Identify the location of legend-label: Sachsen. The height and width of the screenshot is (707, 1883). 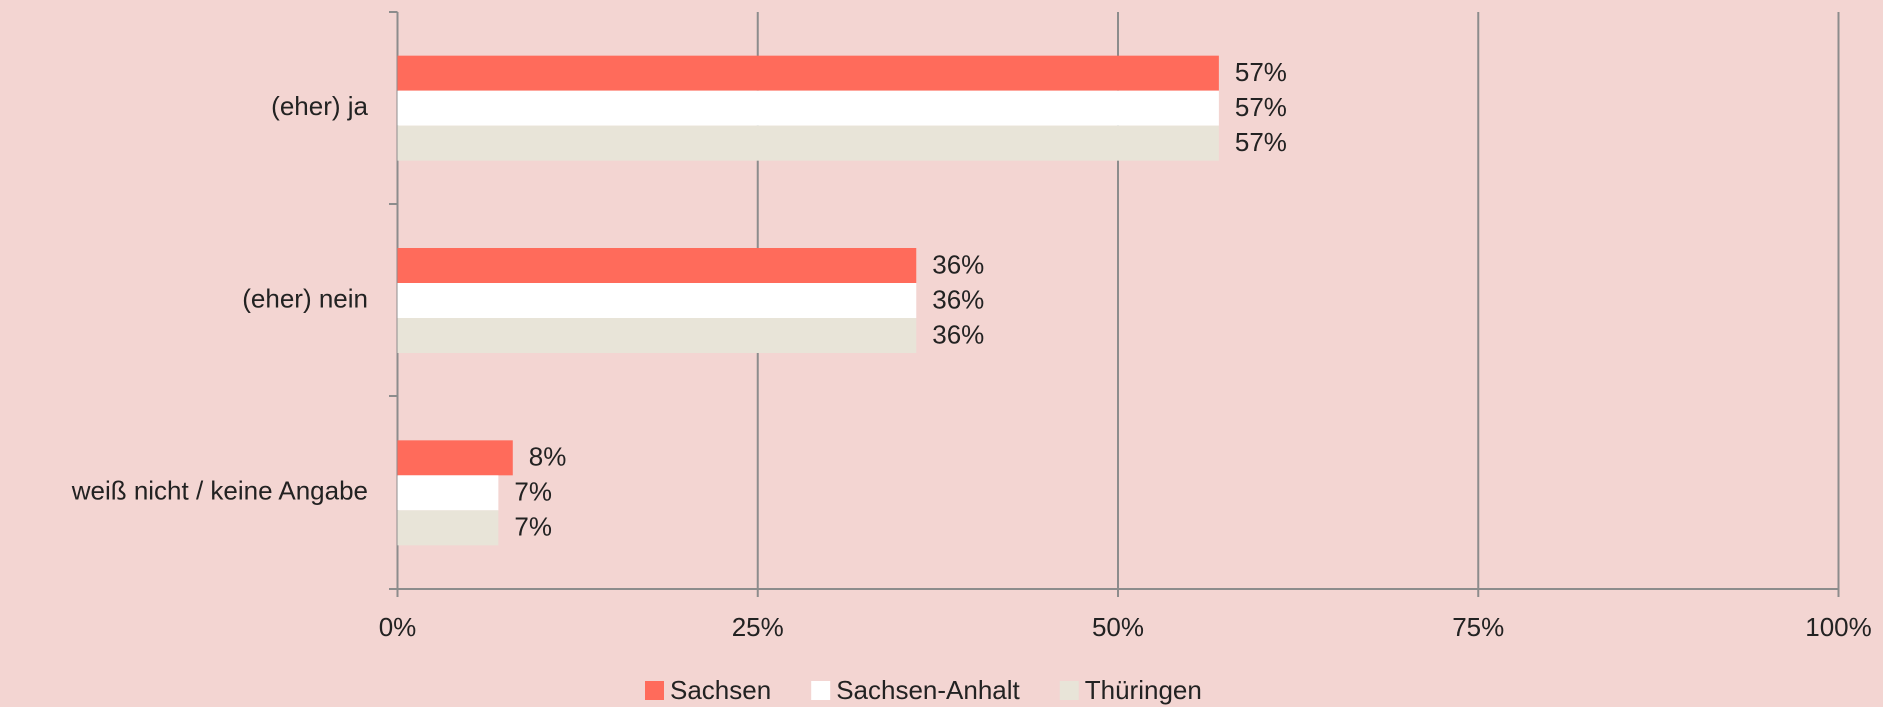
(720, 690).